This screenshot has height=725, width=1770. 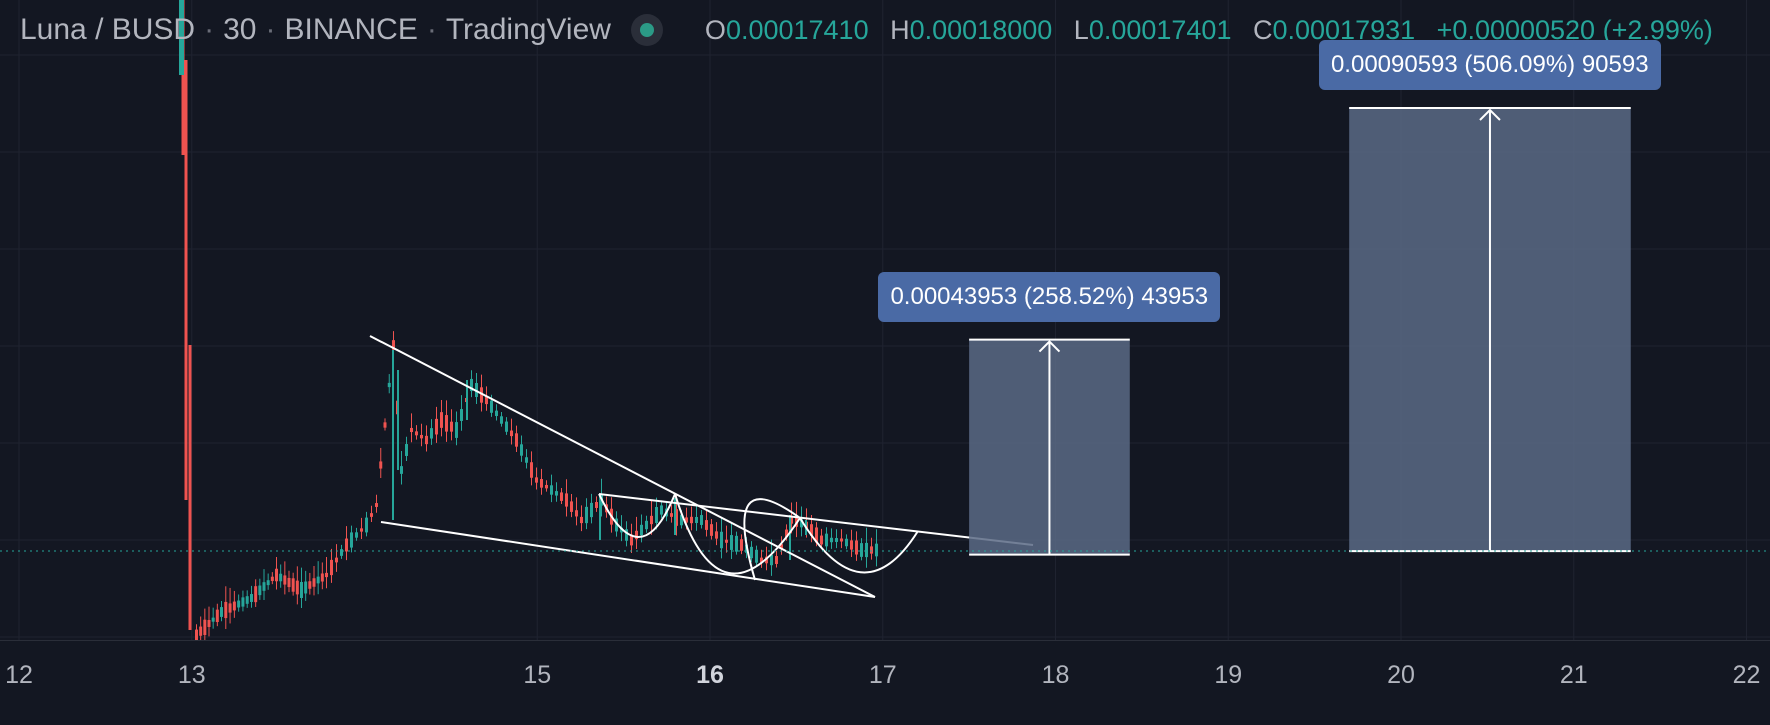 What do you see at coordinates (351, 29) in the screenshot?
I see `exchange-label: BINANCE` at bounding box center [351, 29].